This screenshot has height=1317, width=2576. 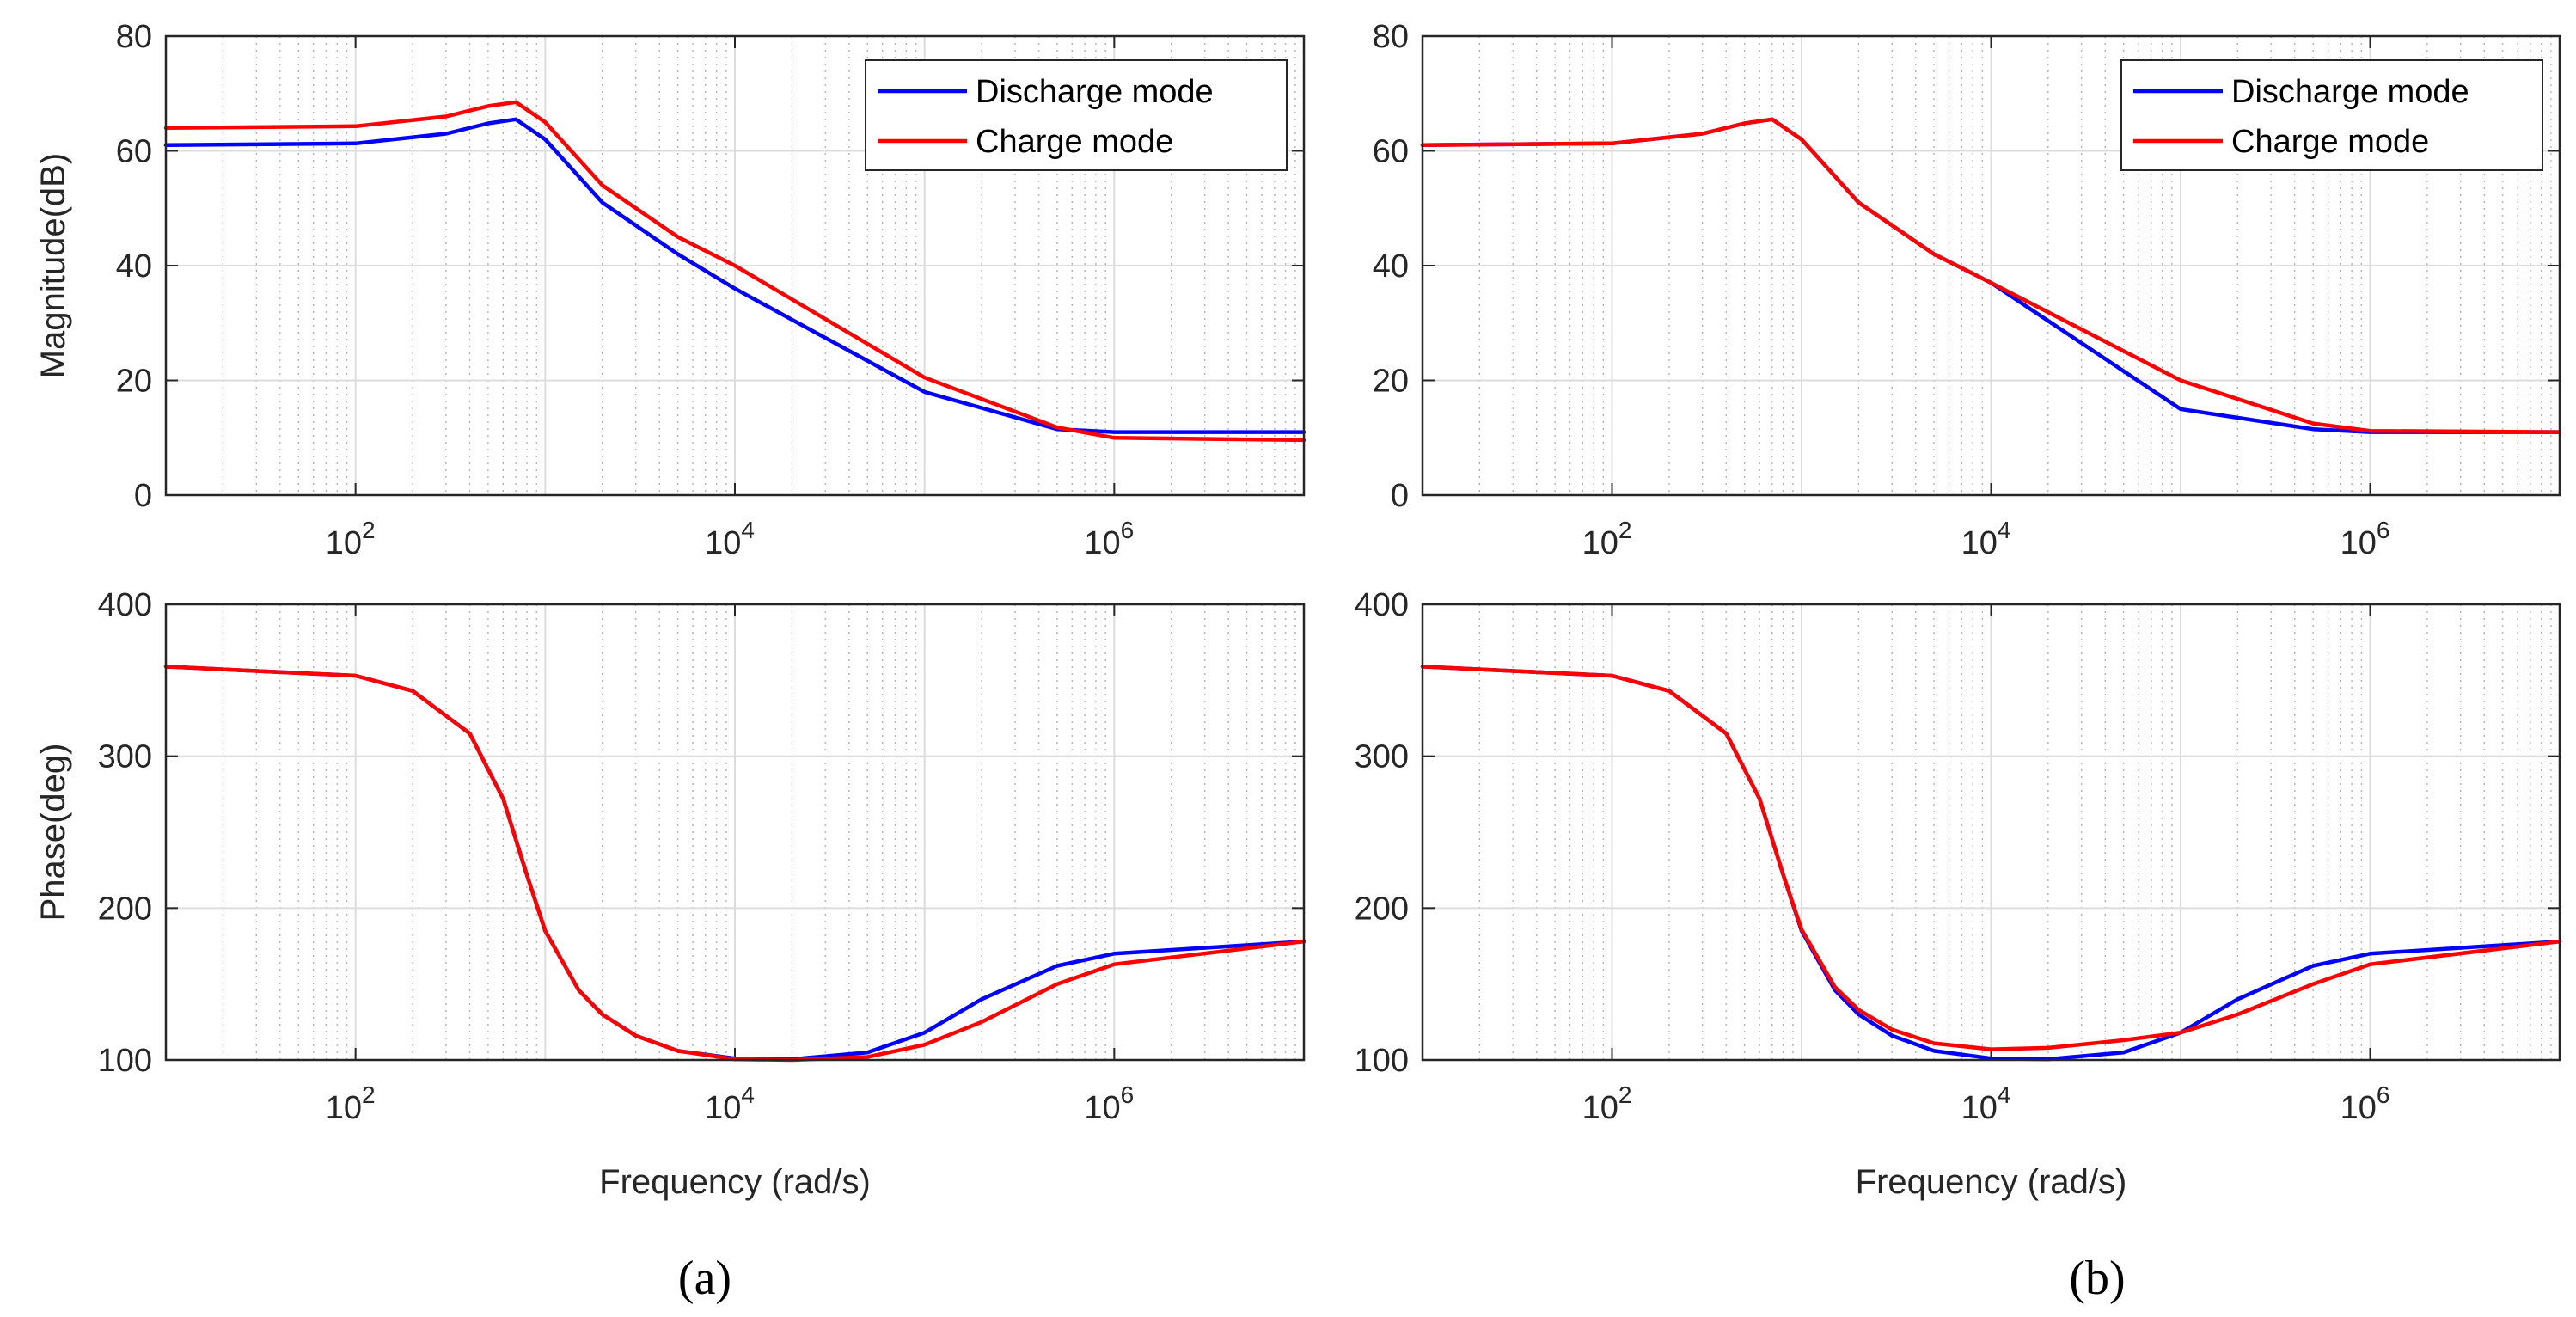 I want to click on legend-a-magnitude: Discharge mode Charge mode, so click(x=1076, y=115).